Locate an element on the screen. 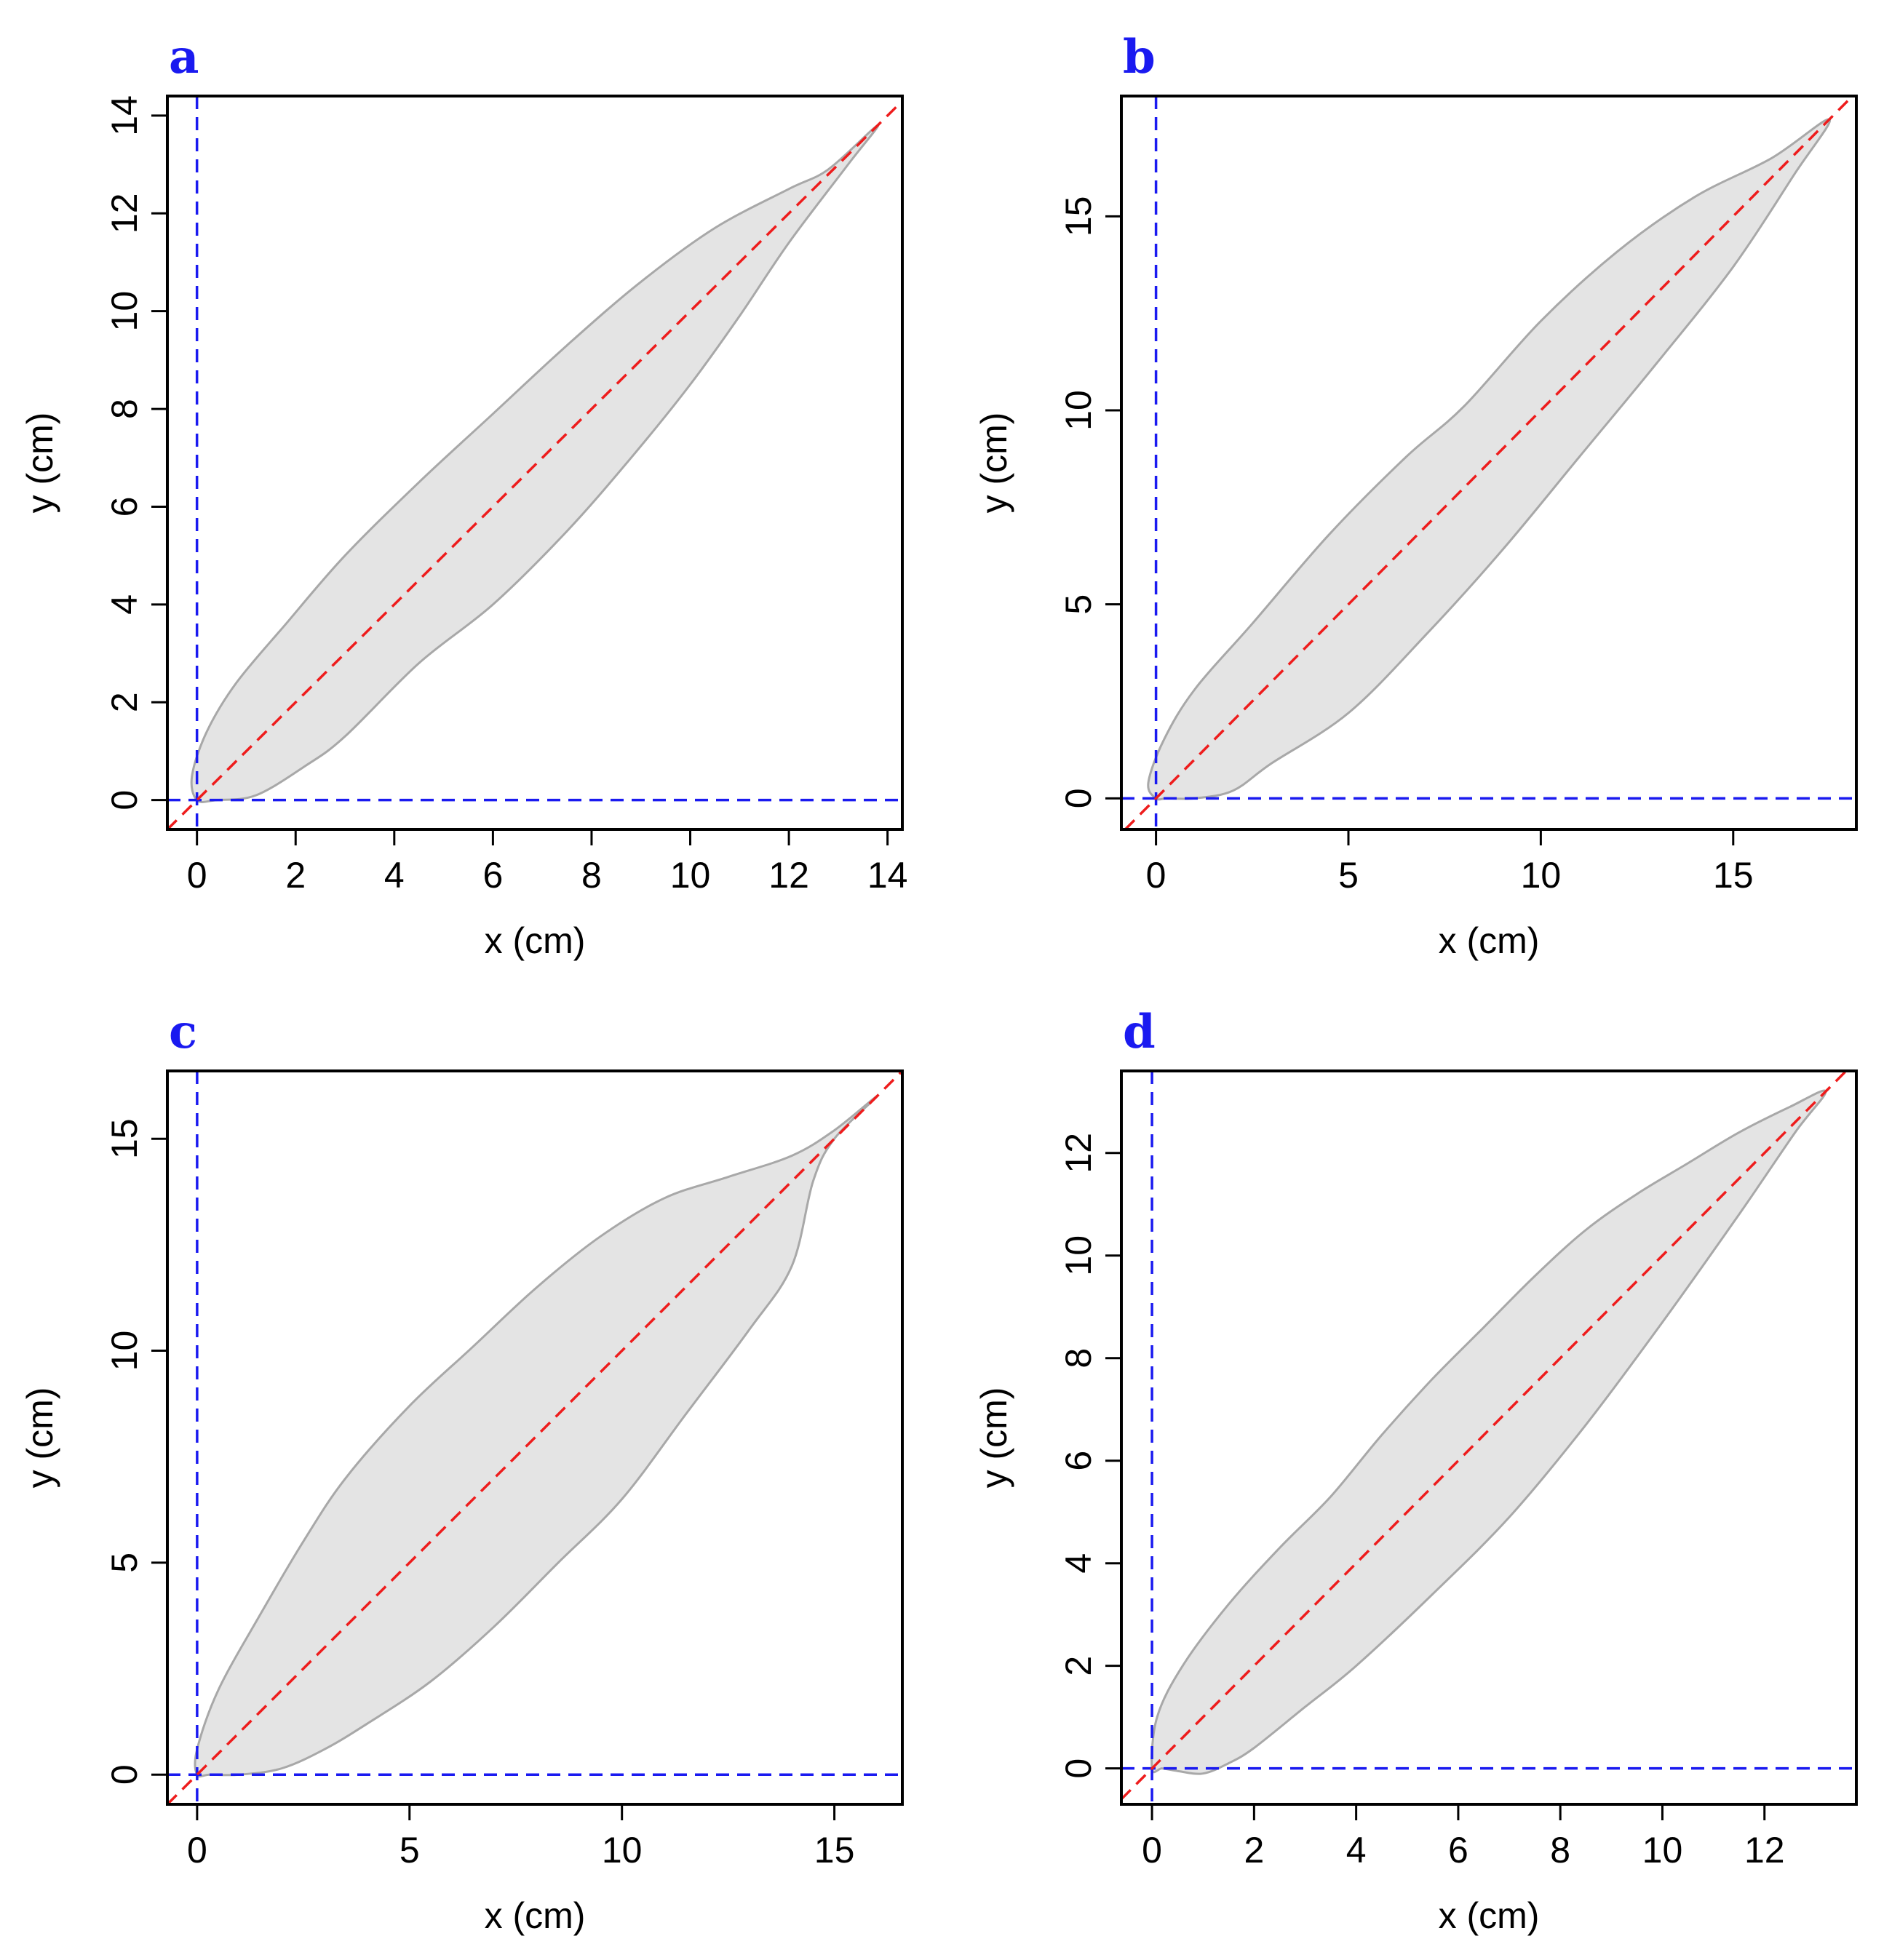 This screenshot has height=1960, width=1900. chart-c-plot-area is located at coordinates (535, 1437).